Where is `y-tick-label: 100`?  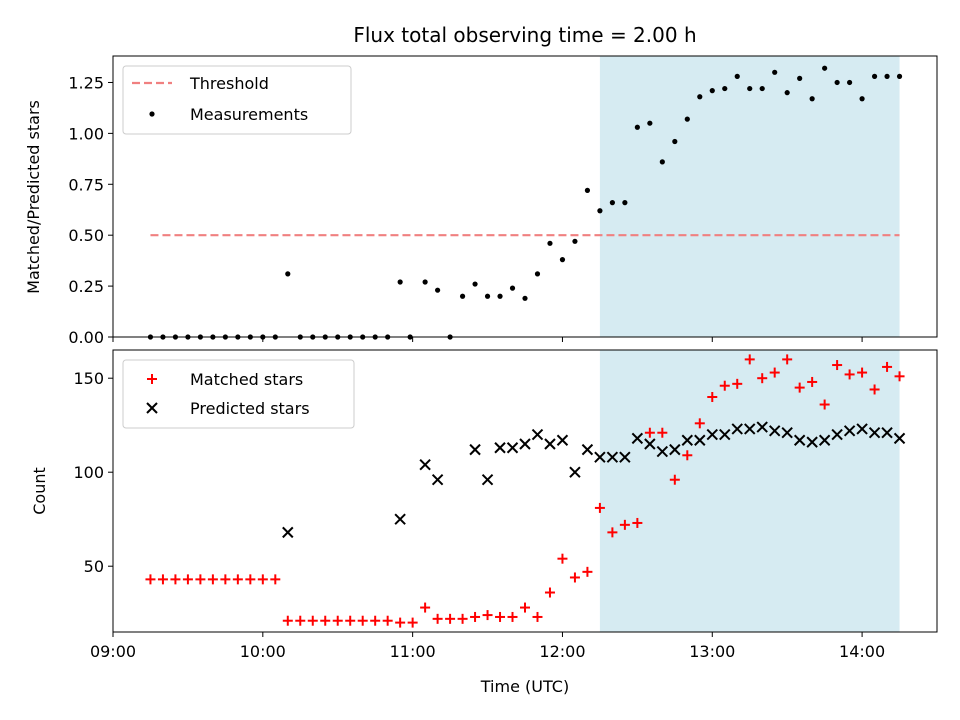 y-tick-label: 100 is located at coordinates (88, 472).